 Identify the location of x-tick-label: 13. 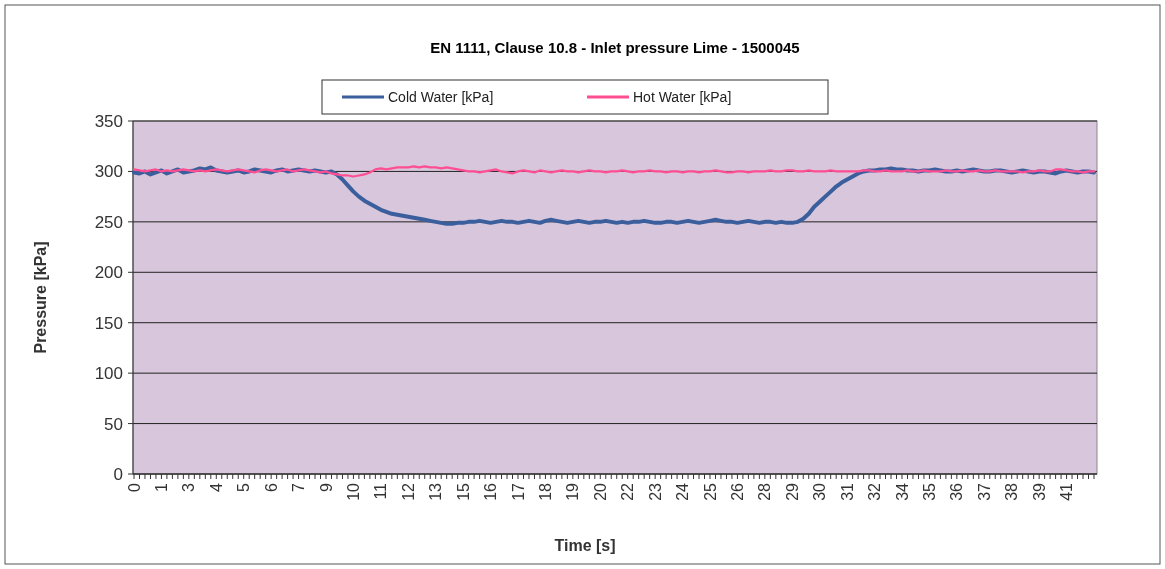
(436, 491).